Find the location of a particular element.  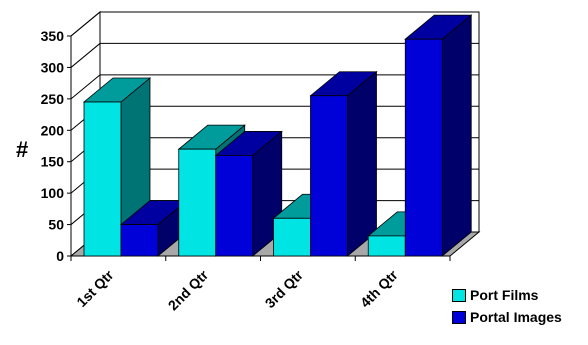

chart-legend: Port Films Portal Images is located at coordinates (507, 306).